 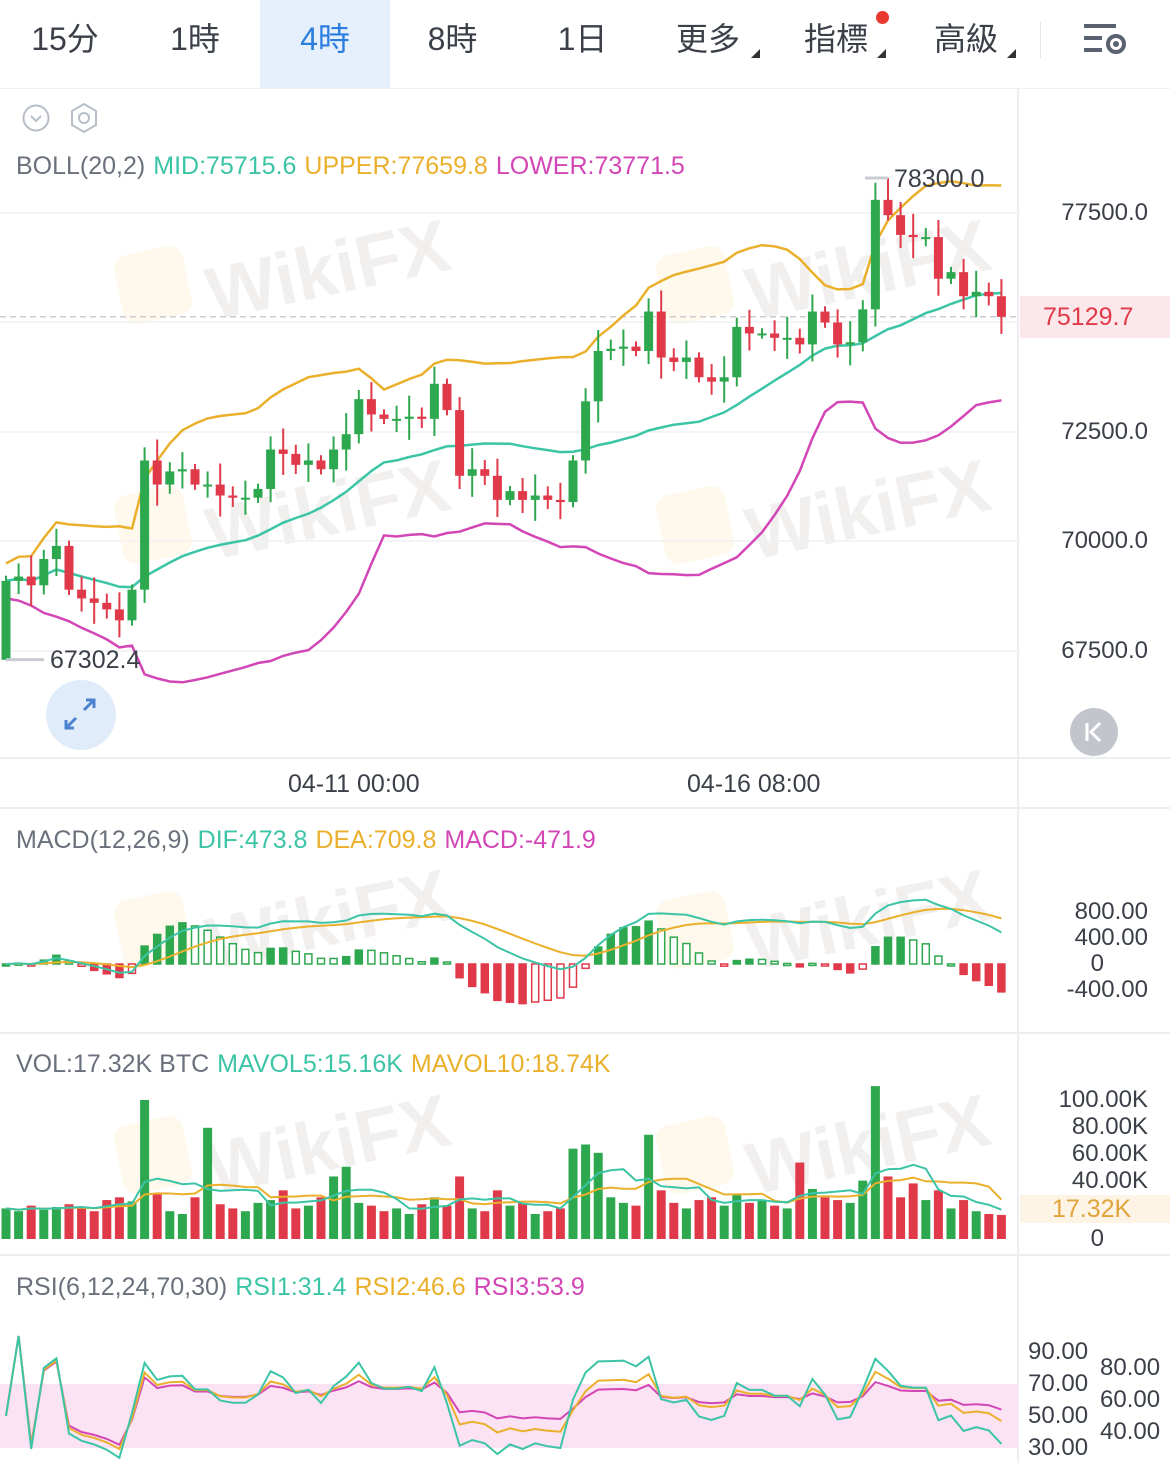 What do you see at coordinates (754, 784) in the screenshot?
I see `time-axis-label: 04-16 08:00` at bounding box center [754, 784].